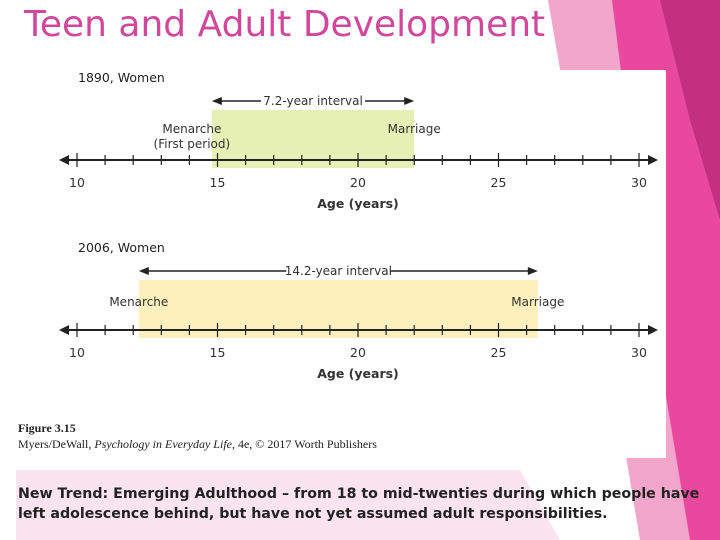 The width and height of the screenshot is (720, 540). I want to click on interval-label: 14.2-year interval, so click(338, 271).